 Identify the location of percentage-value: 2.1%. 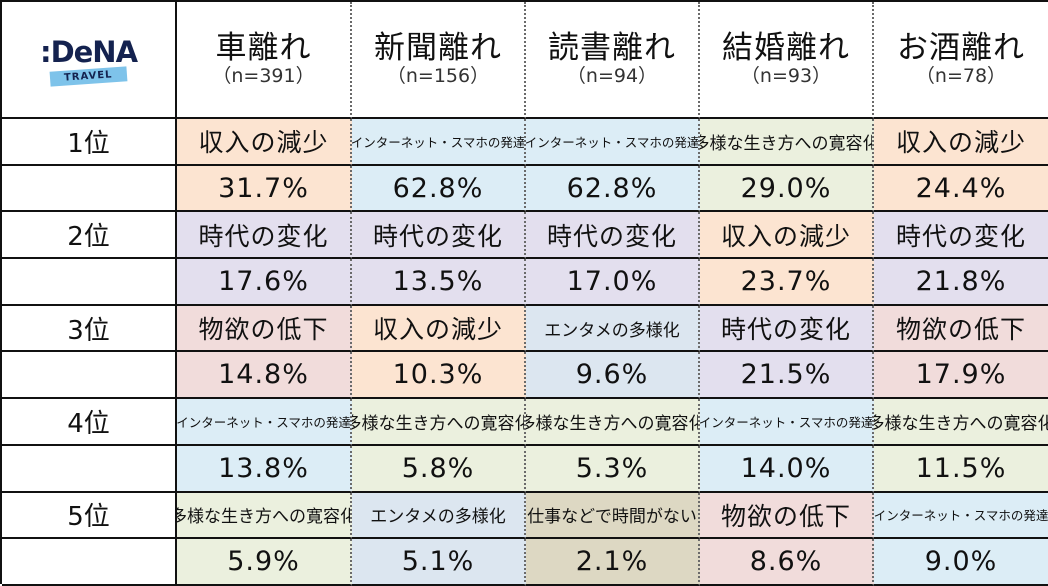
(613, 562).